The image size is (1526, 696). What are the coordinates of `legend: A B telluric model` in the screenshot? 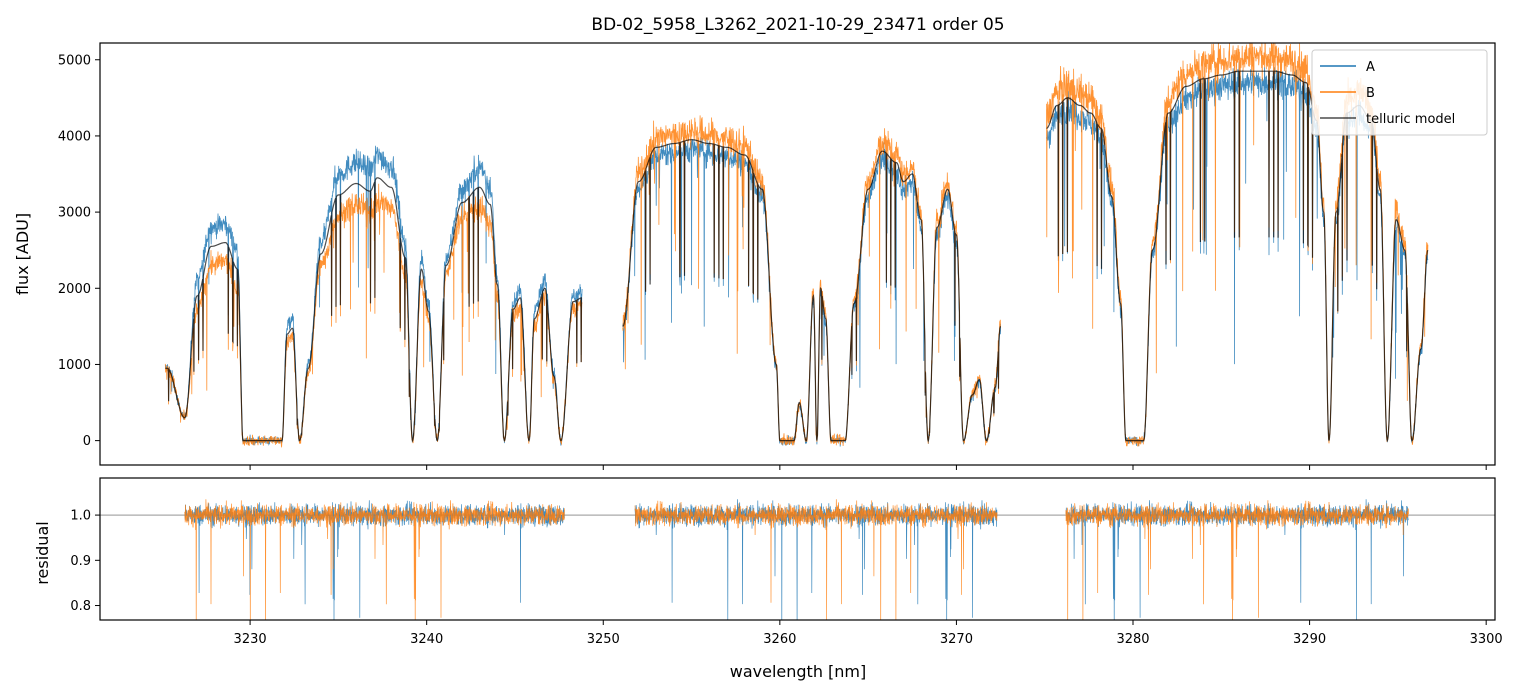 It's located at (1399, 92).